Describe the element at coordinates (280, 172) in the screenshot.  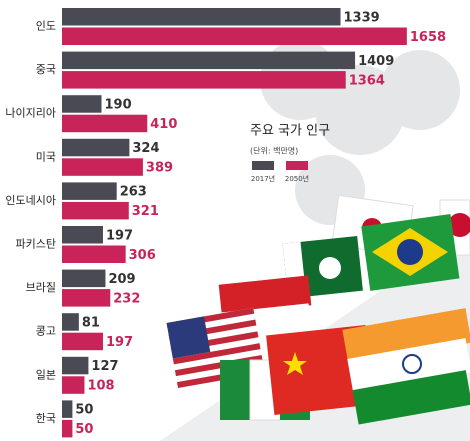
I see `legend: 2017년 2050년` at that location.